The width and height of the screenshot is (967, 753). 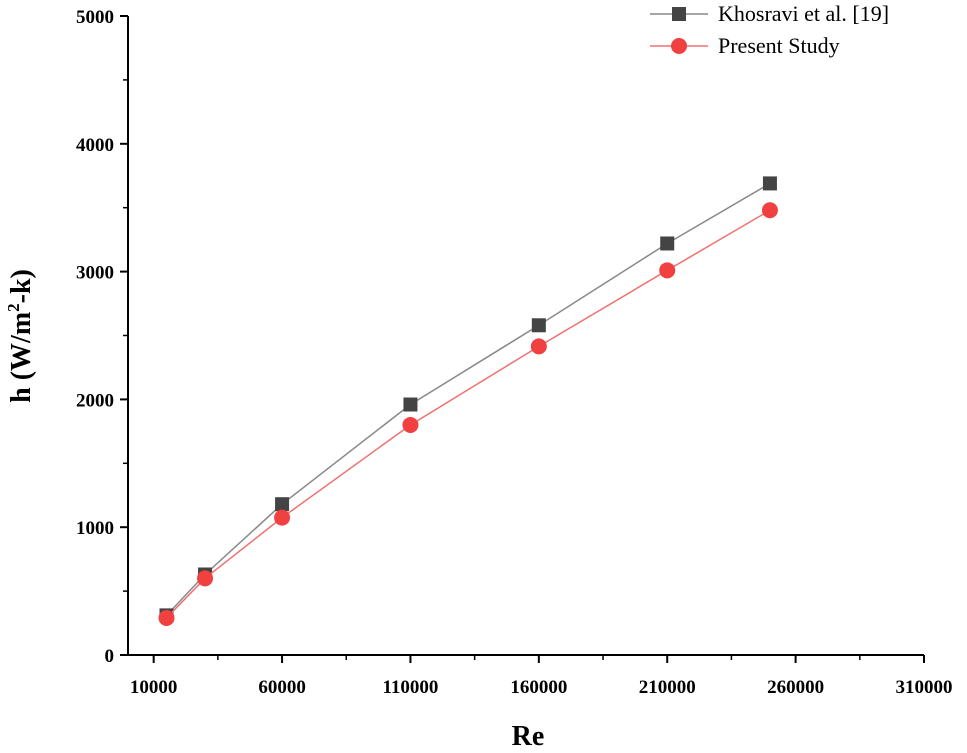 I want to click on x-tick-label: 10000, so click(x=154, y=687).